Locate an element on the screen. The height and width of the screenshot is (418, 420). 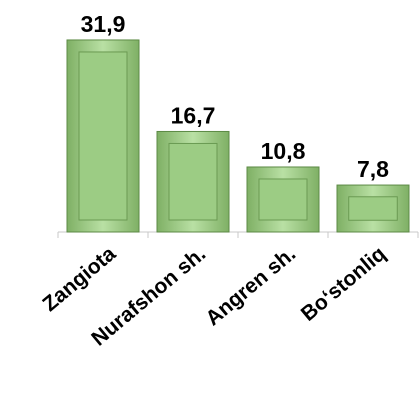
data-label: 10,8 is located at coordinates (283, 151).